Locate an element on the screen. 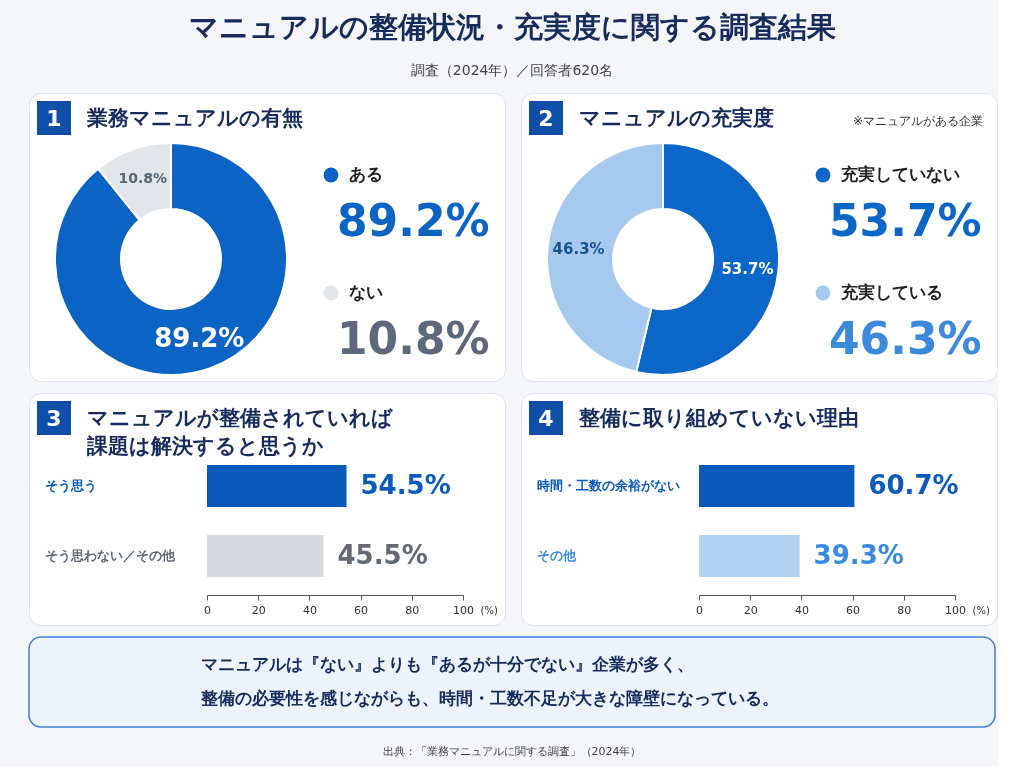  text: 53.7% is located at coordinates (905, 220).